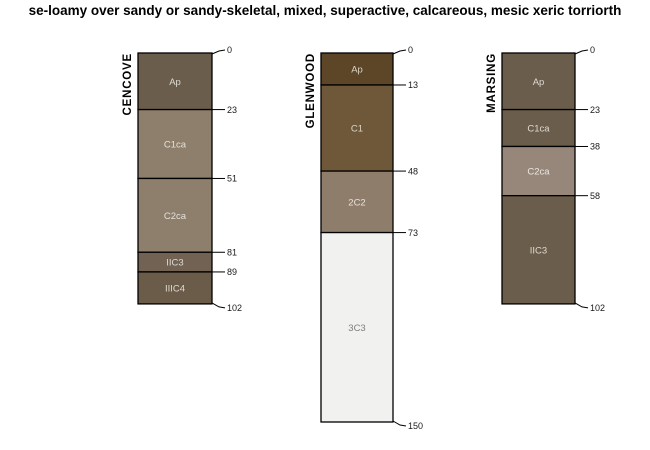 This screenshot has height=450, width=650. What do you see at coordinates (595, 196) in the screenshot?
I see `depth-tick-label: 58` at bounding box center [595, 196].